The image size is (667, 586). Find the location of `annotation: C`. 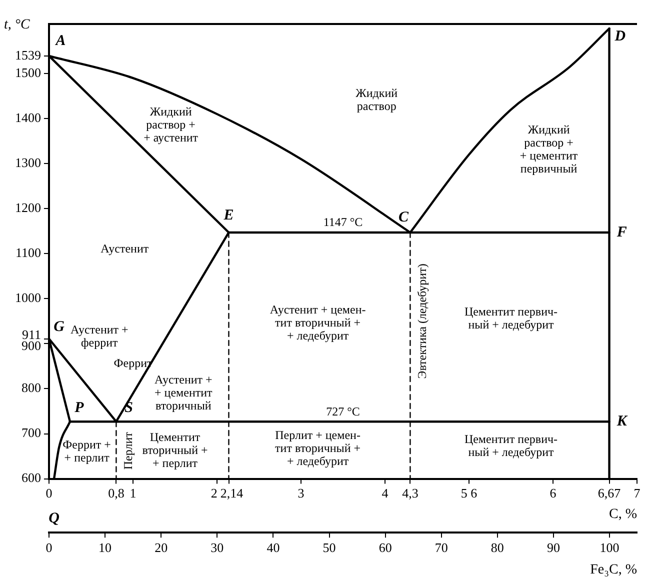

annotation: C is located at coordinates (404, 218).